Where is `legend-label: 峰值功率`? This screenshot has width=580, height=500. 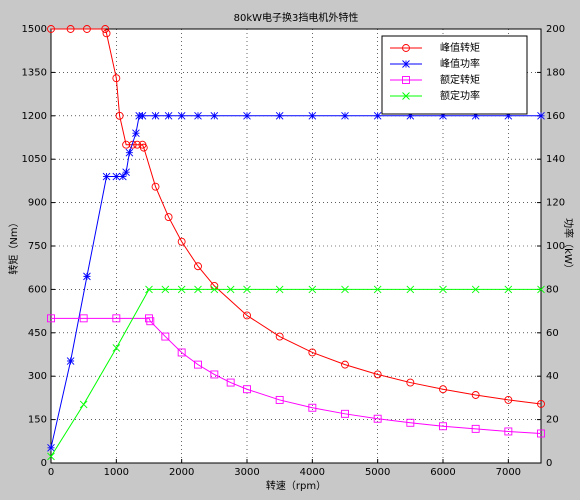 legend-label: 峰值功率 is located at coordinates (460, 63).